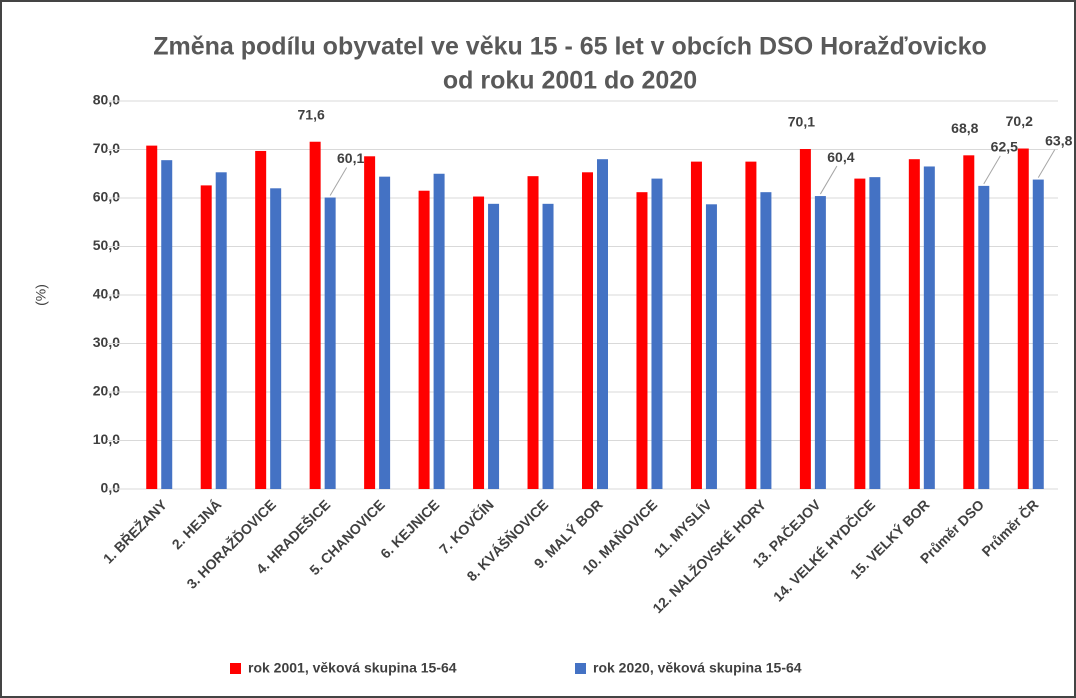  What do you see at coordinates (106, 439) in the screenshot?
I see `y-tick-label: 10,0` at bounding box center [106, 439].